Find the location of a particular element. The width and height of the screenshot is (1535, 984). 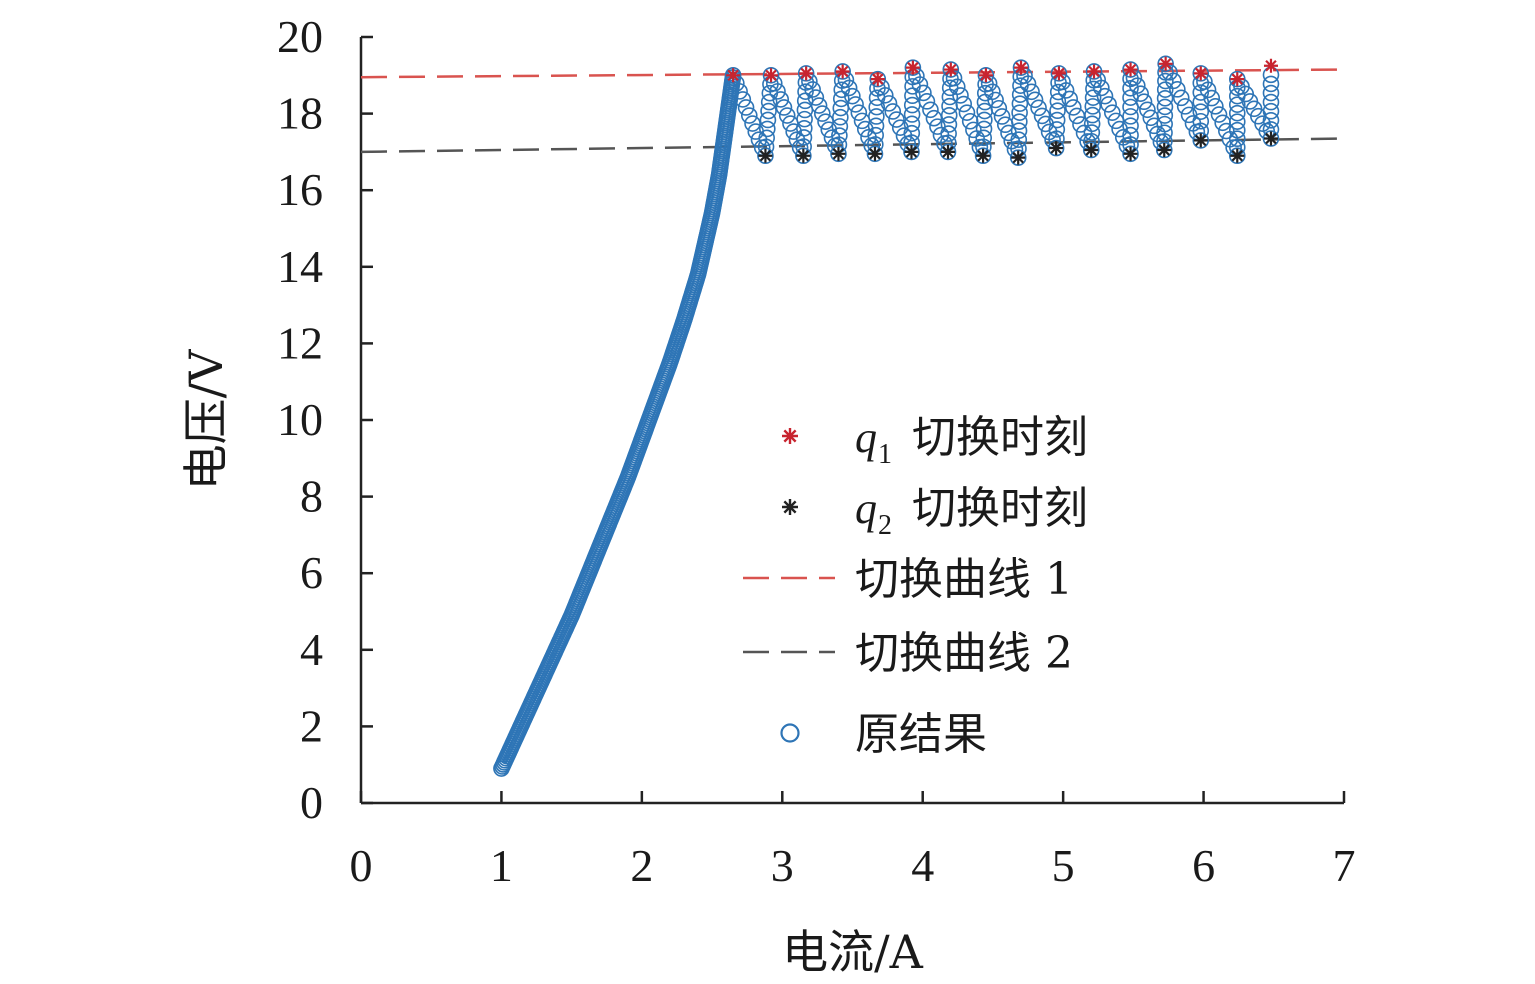

y-tick-label: 14 is located at coordinates (300, 266).